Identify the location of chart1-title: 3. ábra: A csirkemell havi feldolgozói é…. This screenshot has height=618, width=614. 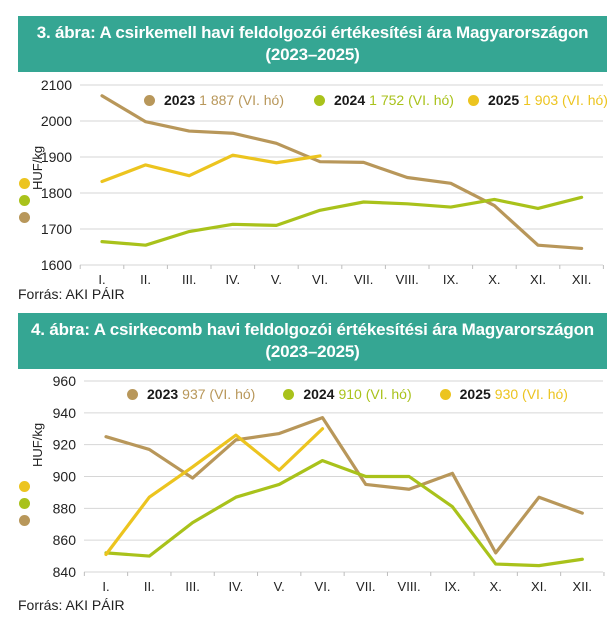
(312, 32).